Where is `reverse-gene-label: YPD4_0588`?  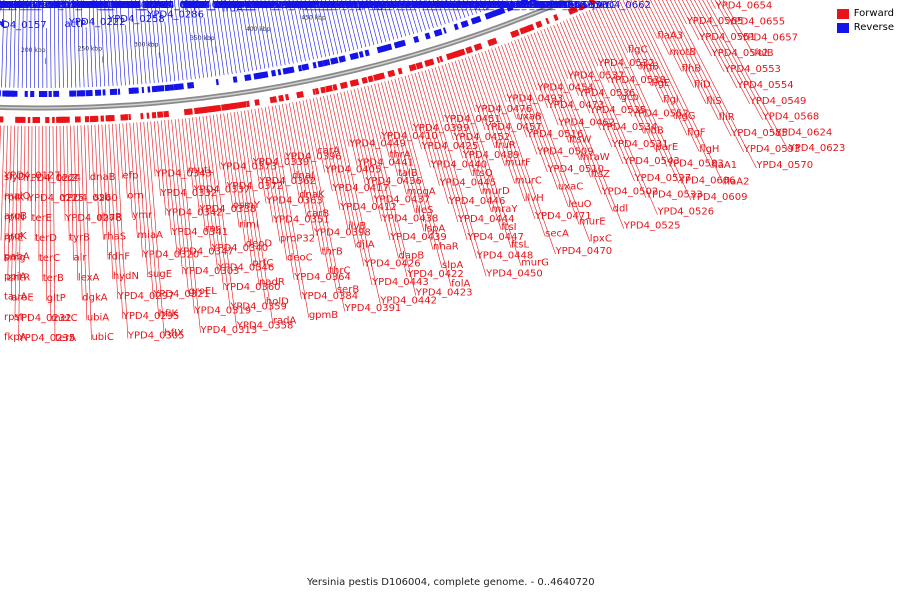
reverse-gene-label: YPD4_0588 is located at coordinates (564, 5).